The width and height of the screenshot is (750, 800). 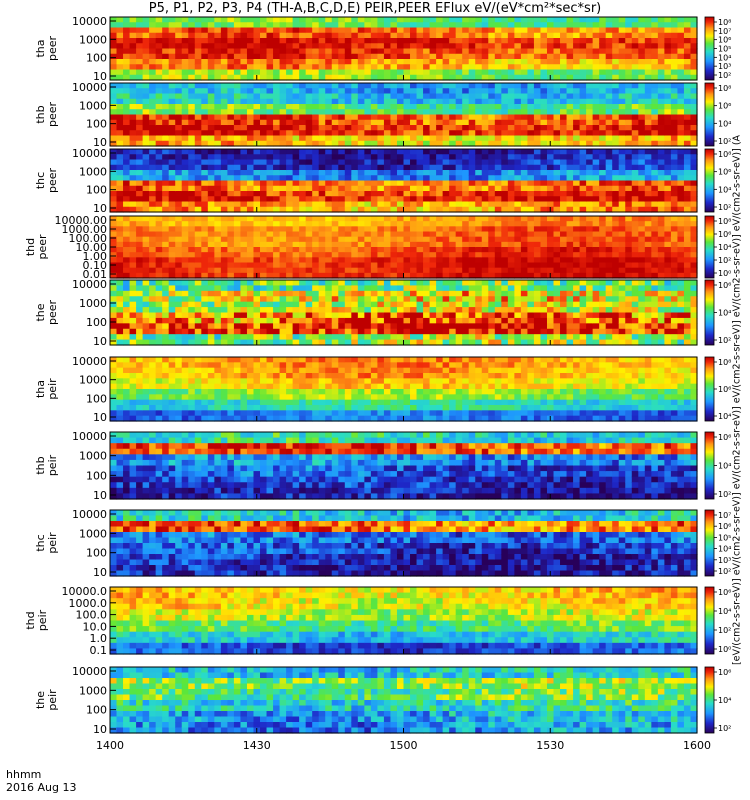 I want to click on colorbar-tick-label: 10⁶, so click(x=724, y=234).